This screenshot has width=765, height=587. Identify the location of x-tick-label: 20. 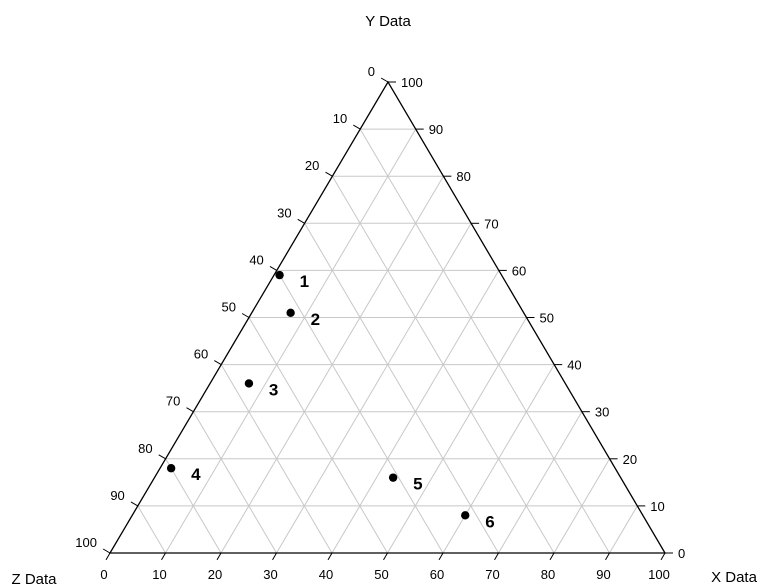
(215, 574).